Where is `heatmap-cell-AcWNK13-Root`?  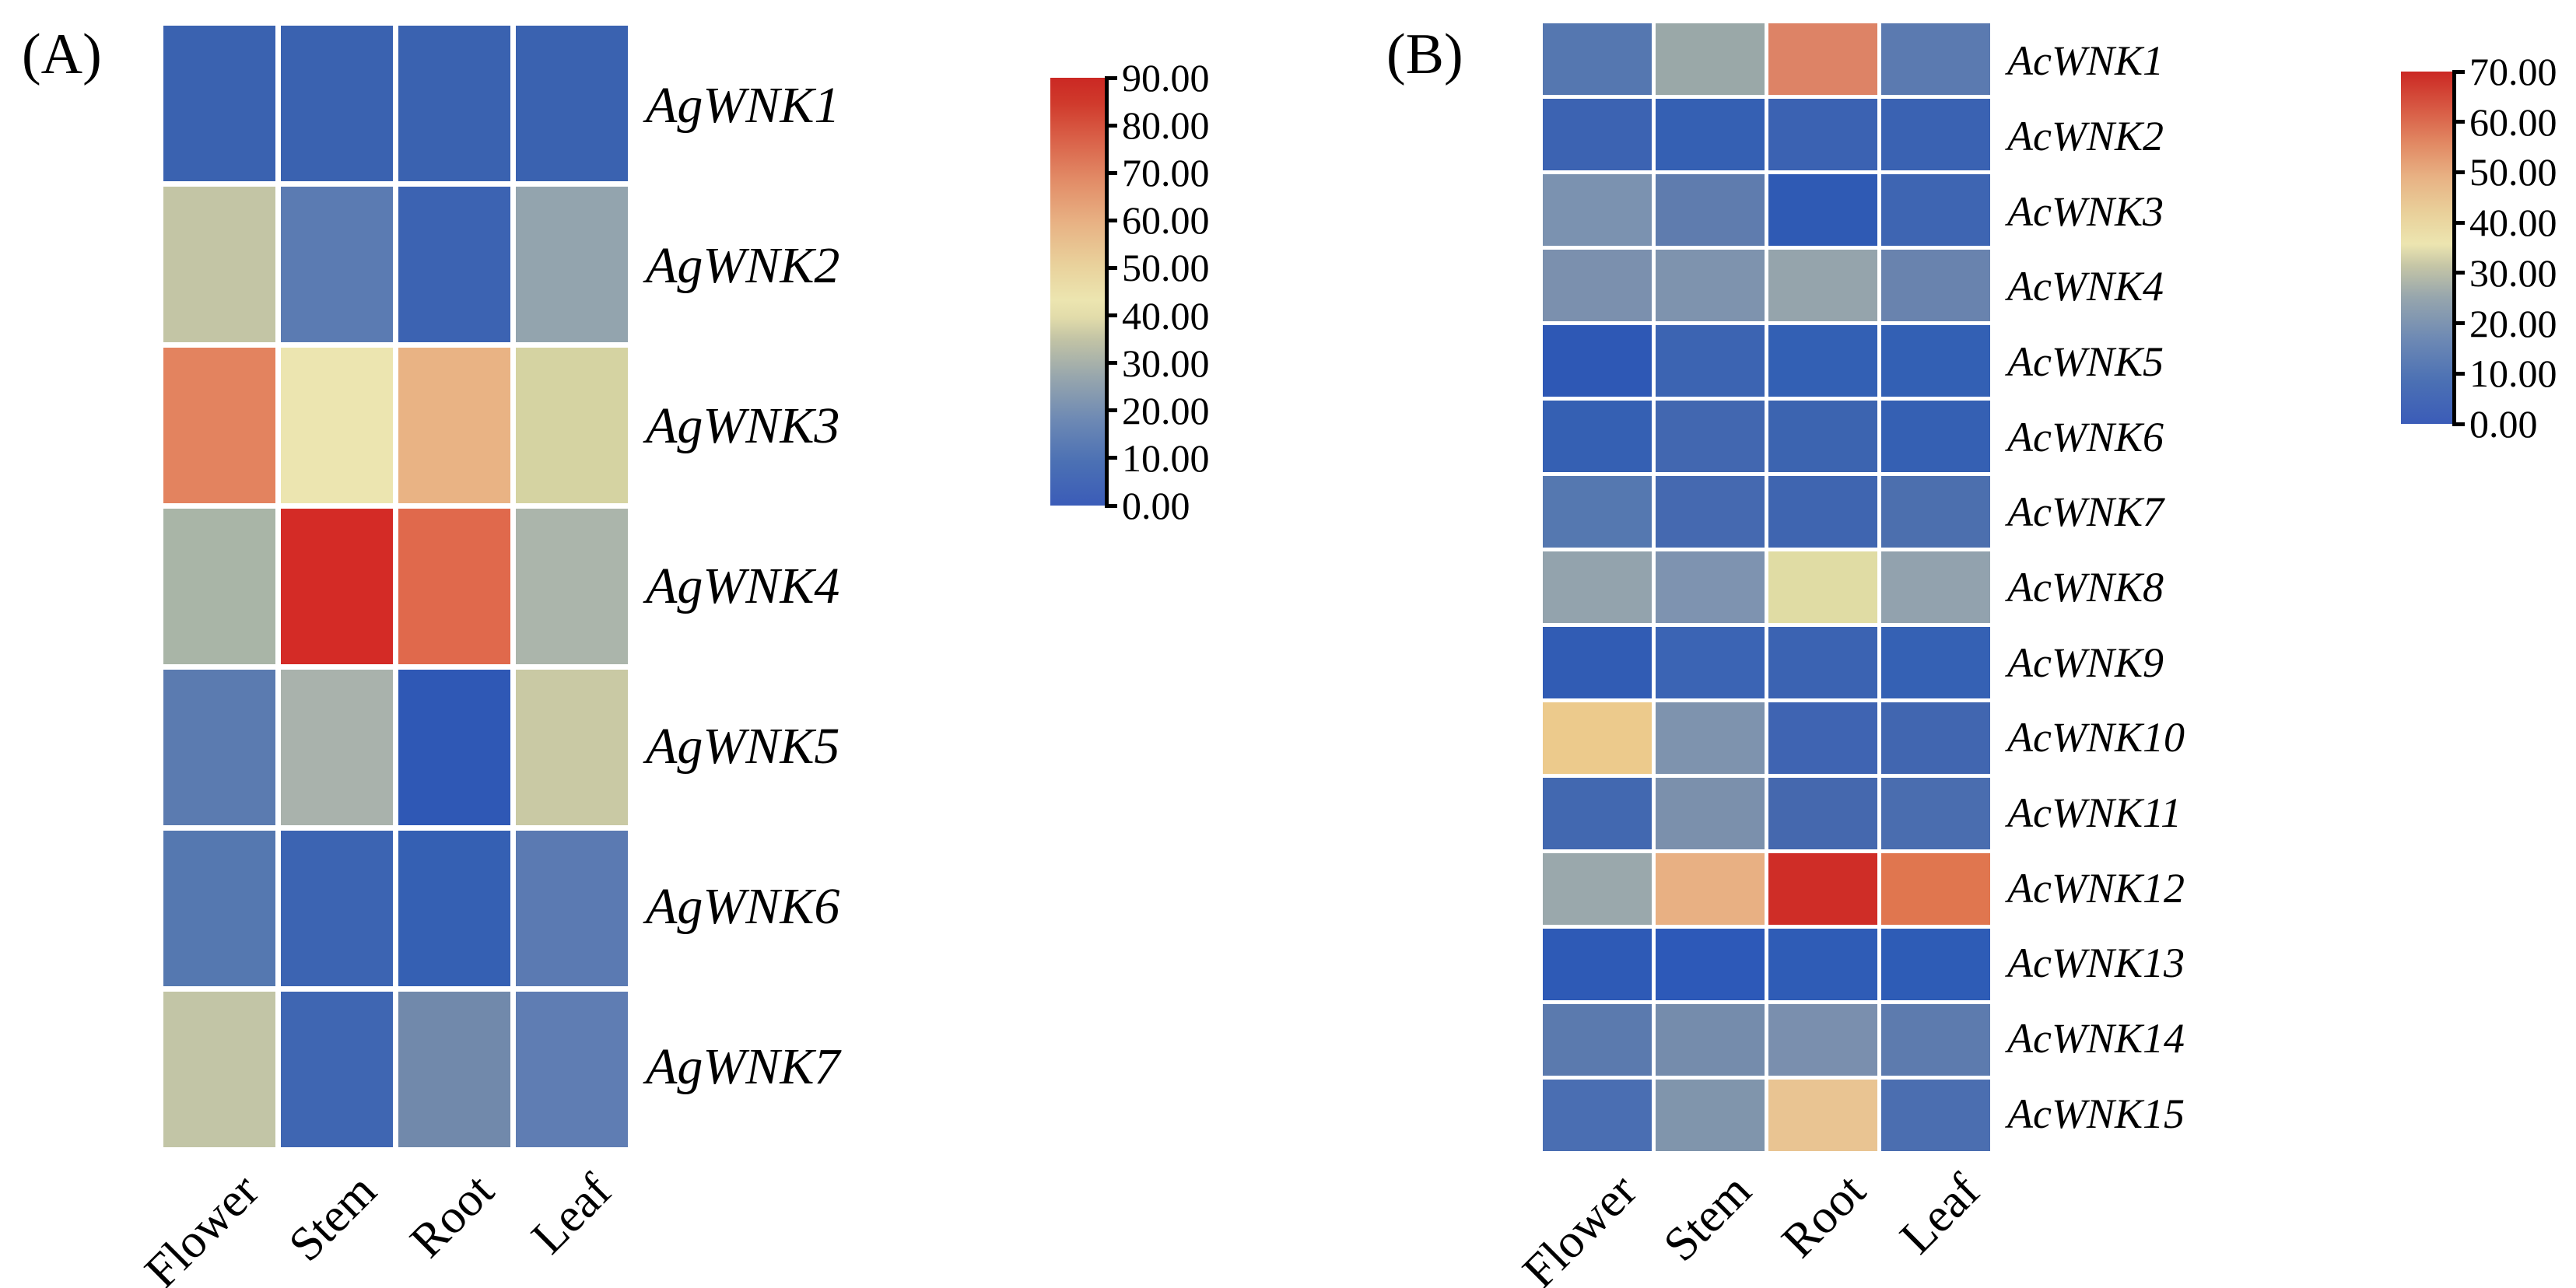
heatmap-cell-AcWNK13-Root is located at coordinates (1823, 965).